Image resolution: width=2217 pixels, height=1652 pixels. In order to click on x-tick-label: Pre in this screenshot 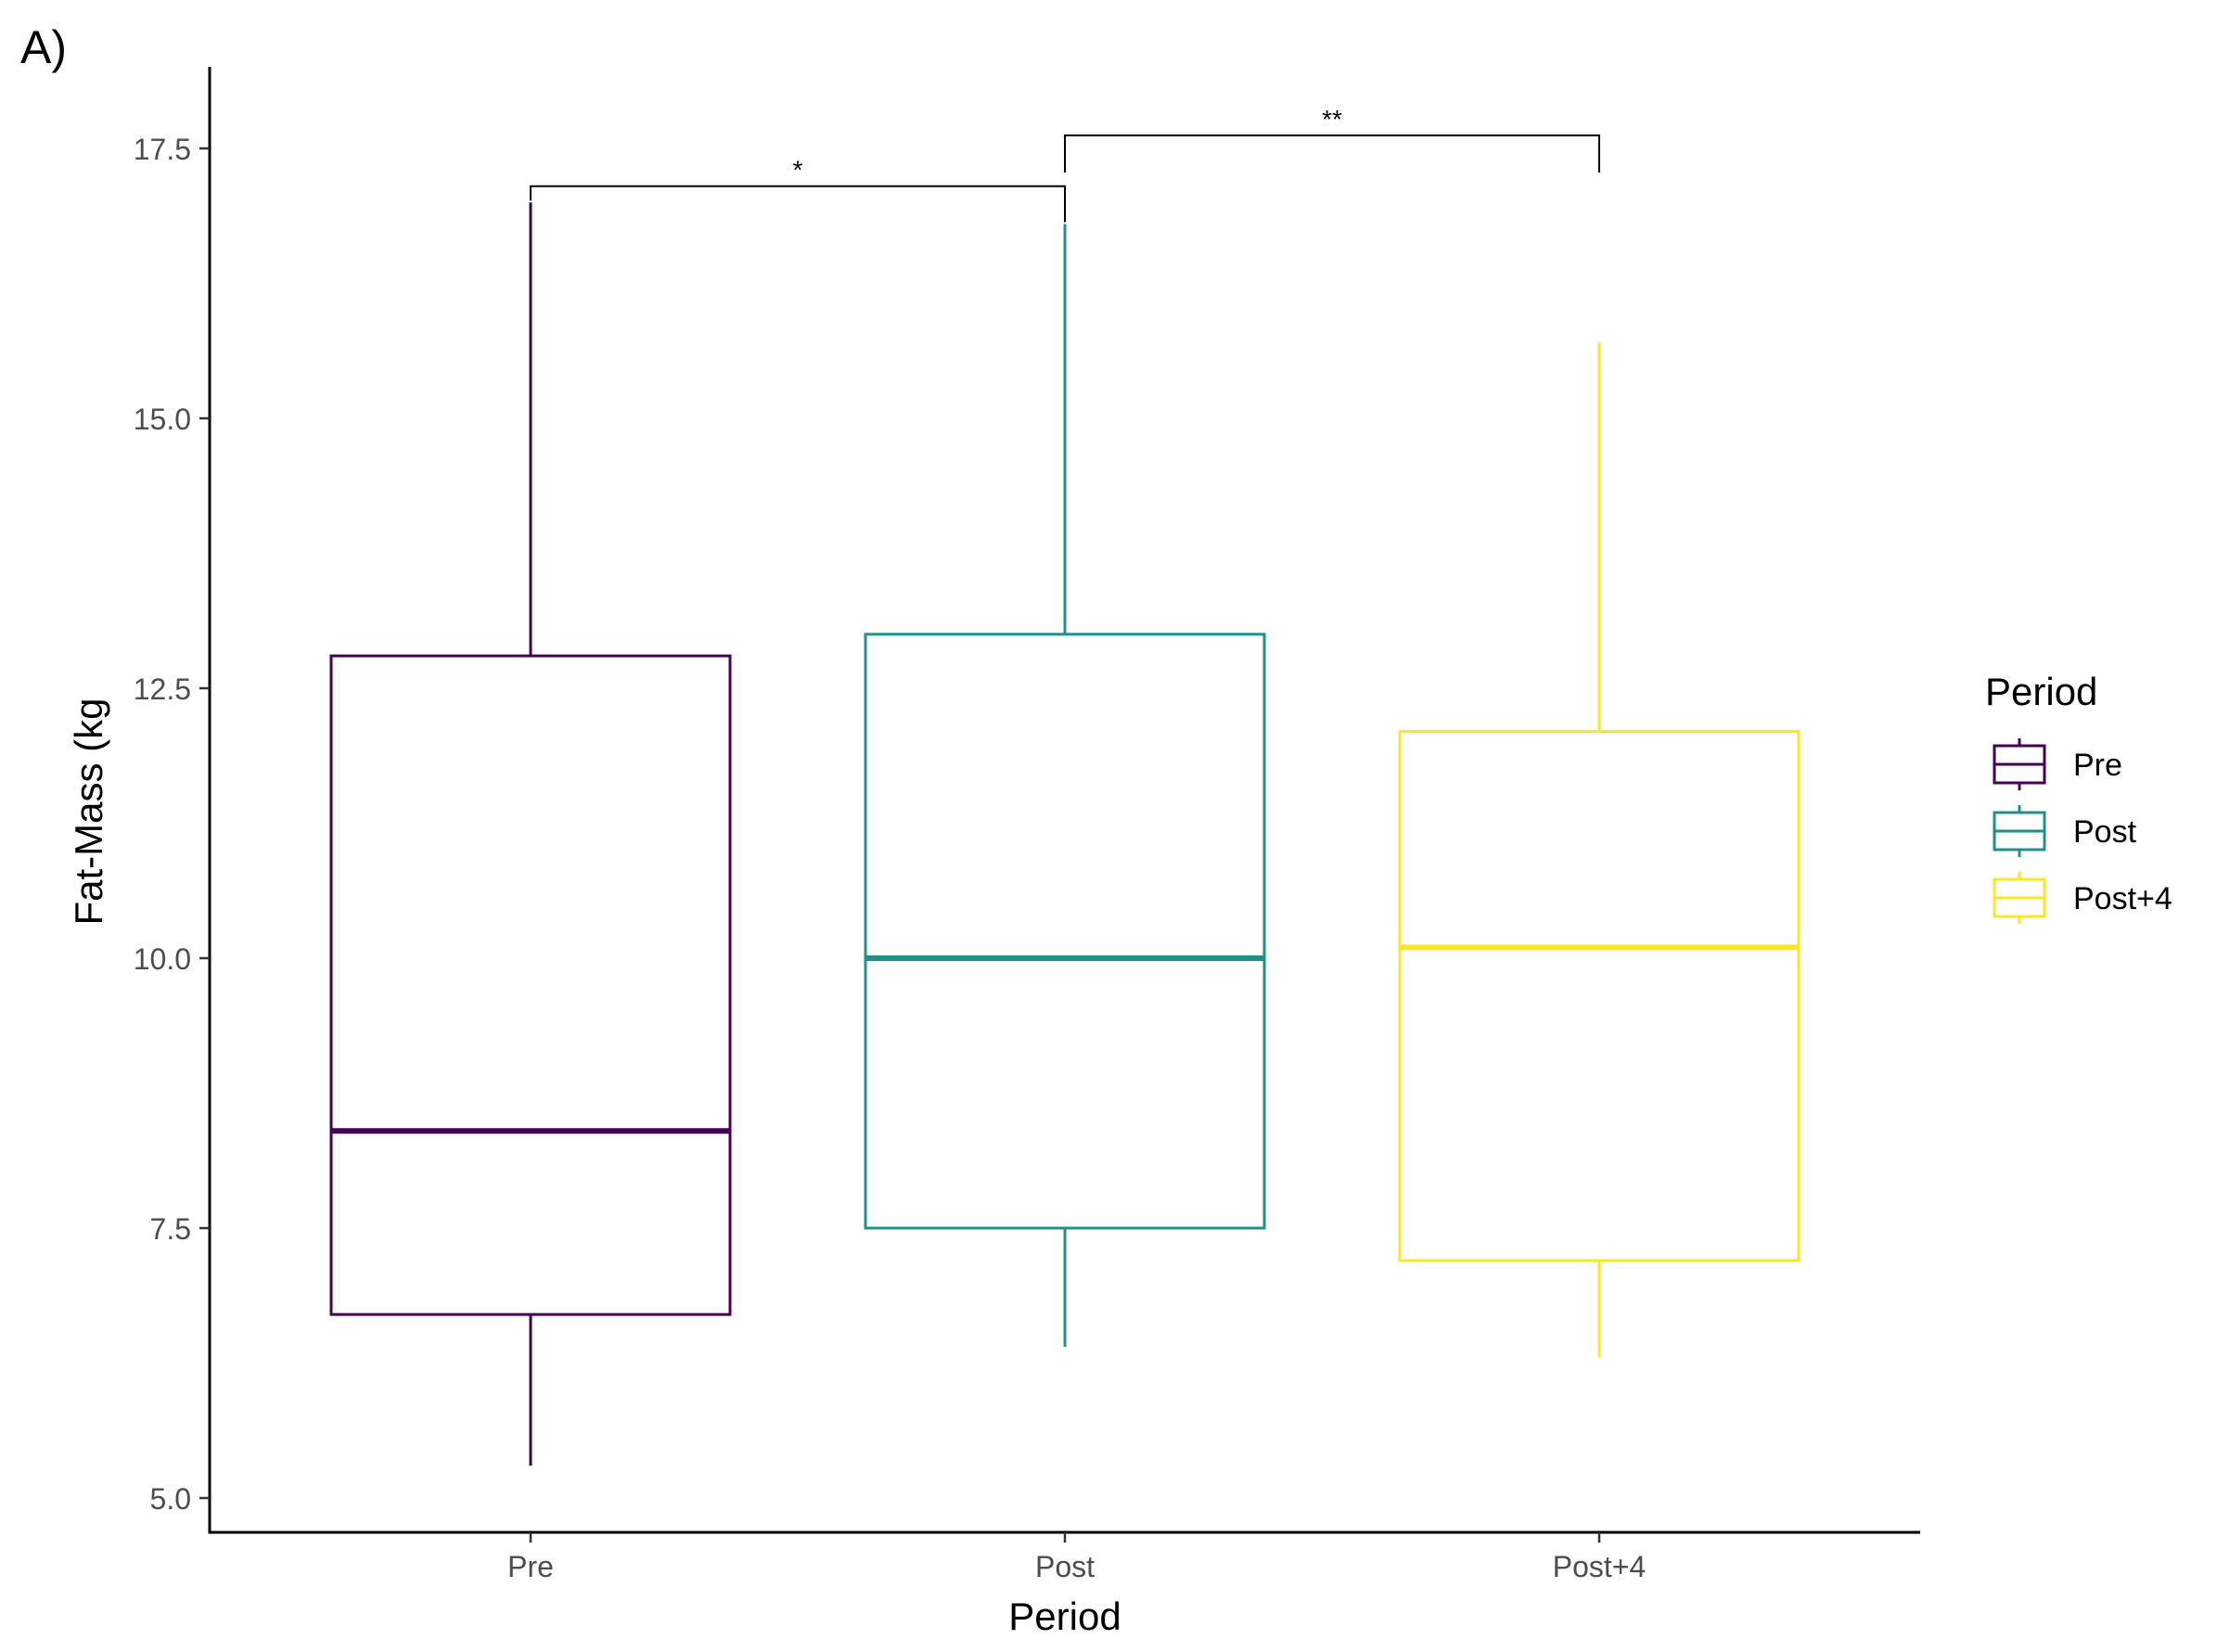, I will do `click(530, 1566)`.